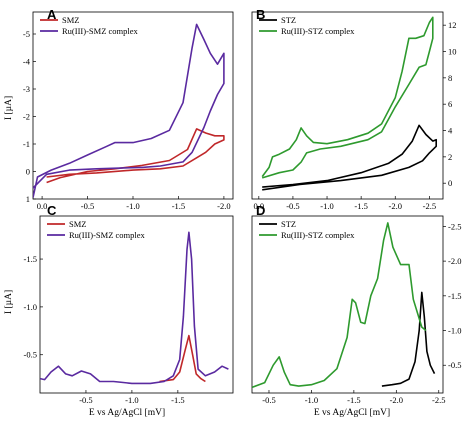  What do you see at coordinates (450, 131) in the screenshot?
I see `y-tick-label: 4` at bounding box center [450, 131].